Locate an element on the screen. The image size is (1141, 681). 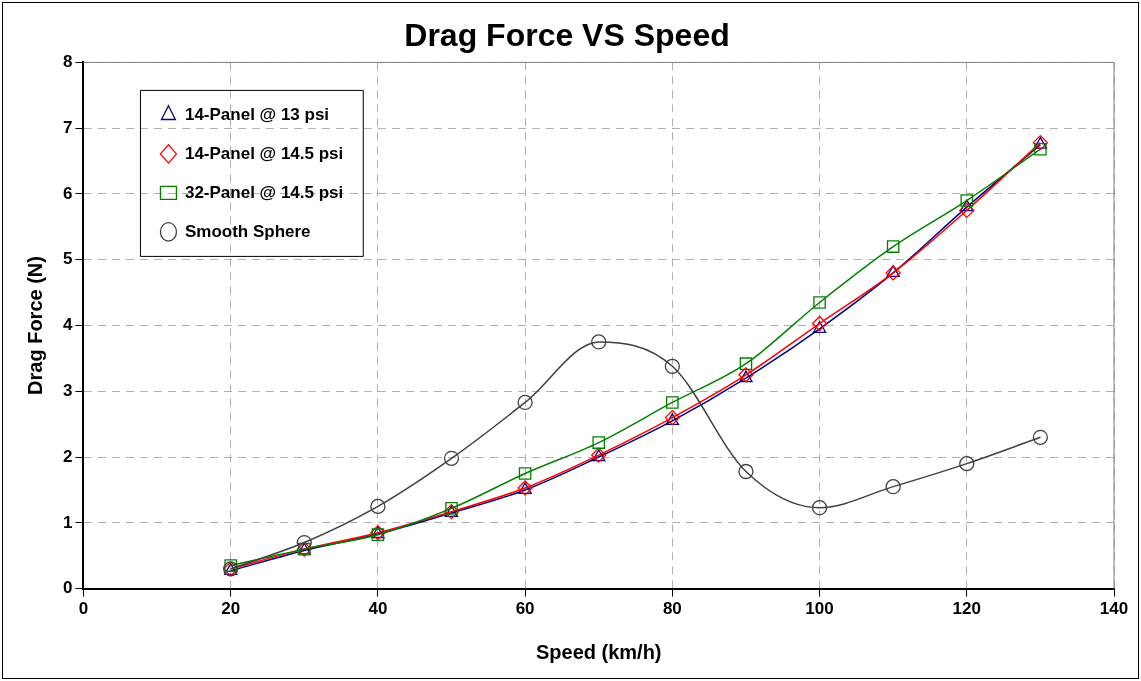
y-tick-label: 3 is located at coordinates (67, 390).